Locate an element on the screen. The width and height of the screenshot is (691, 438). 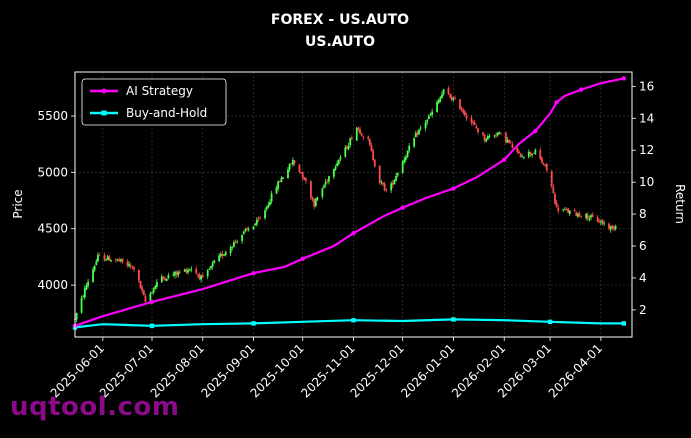
y-left-tick-label: 5500 is located at coordinates (52, 116).